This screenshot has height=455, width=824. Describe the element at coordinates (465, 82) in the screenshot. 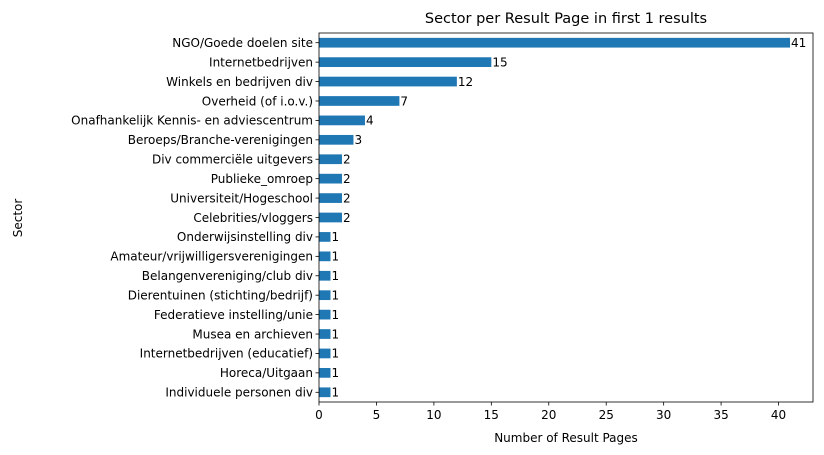

I see `value-label: 12` at that location.